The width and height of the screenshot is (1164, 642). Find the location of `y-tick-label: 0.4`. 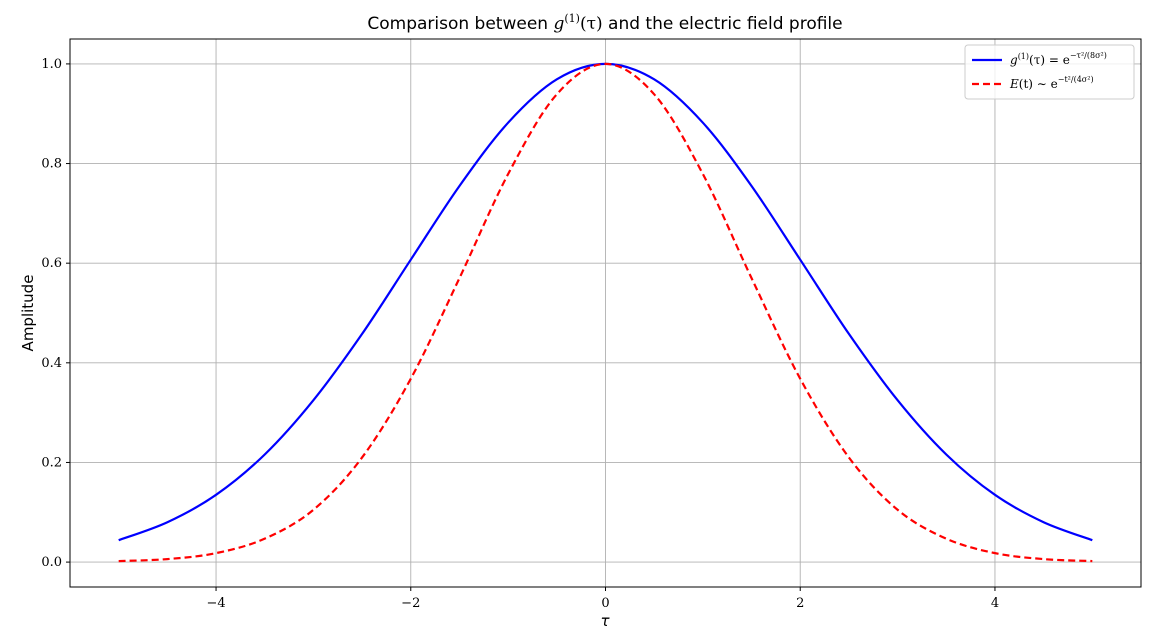

y-tick-label: 0.4 is located at coordinates (51, 363).